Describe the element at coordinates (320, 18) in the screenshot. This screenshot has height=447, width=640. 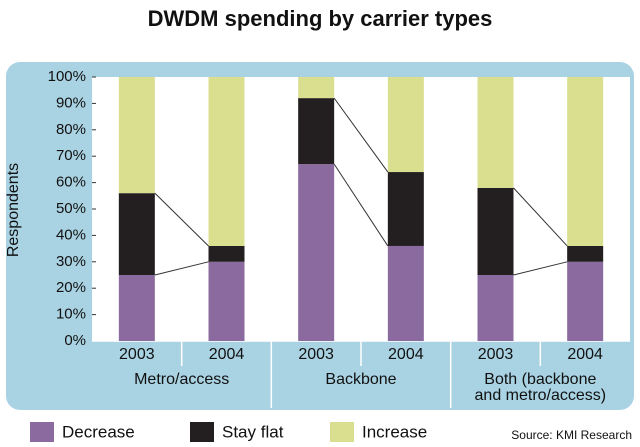
I see `chart-title: DWDM spending by carrier types` at that location.